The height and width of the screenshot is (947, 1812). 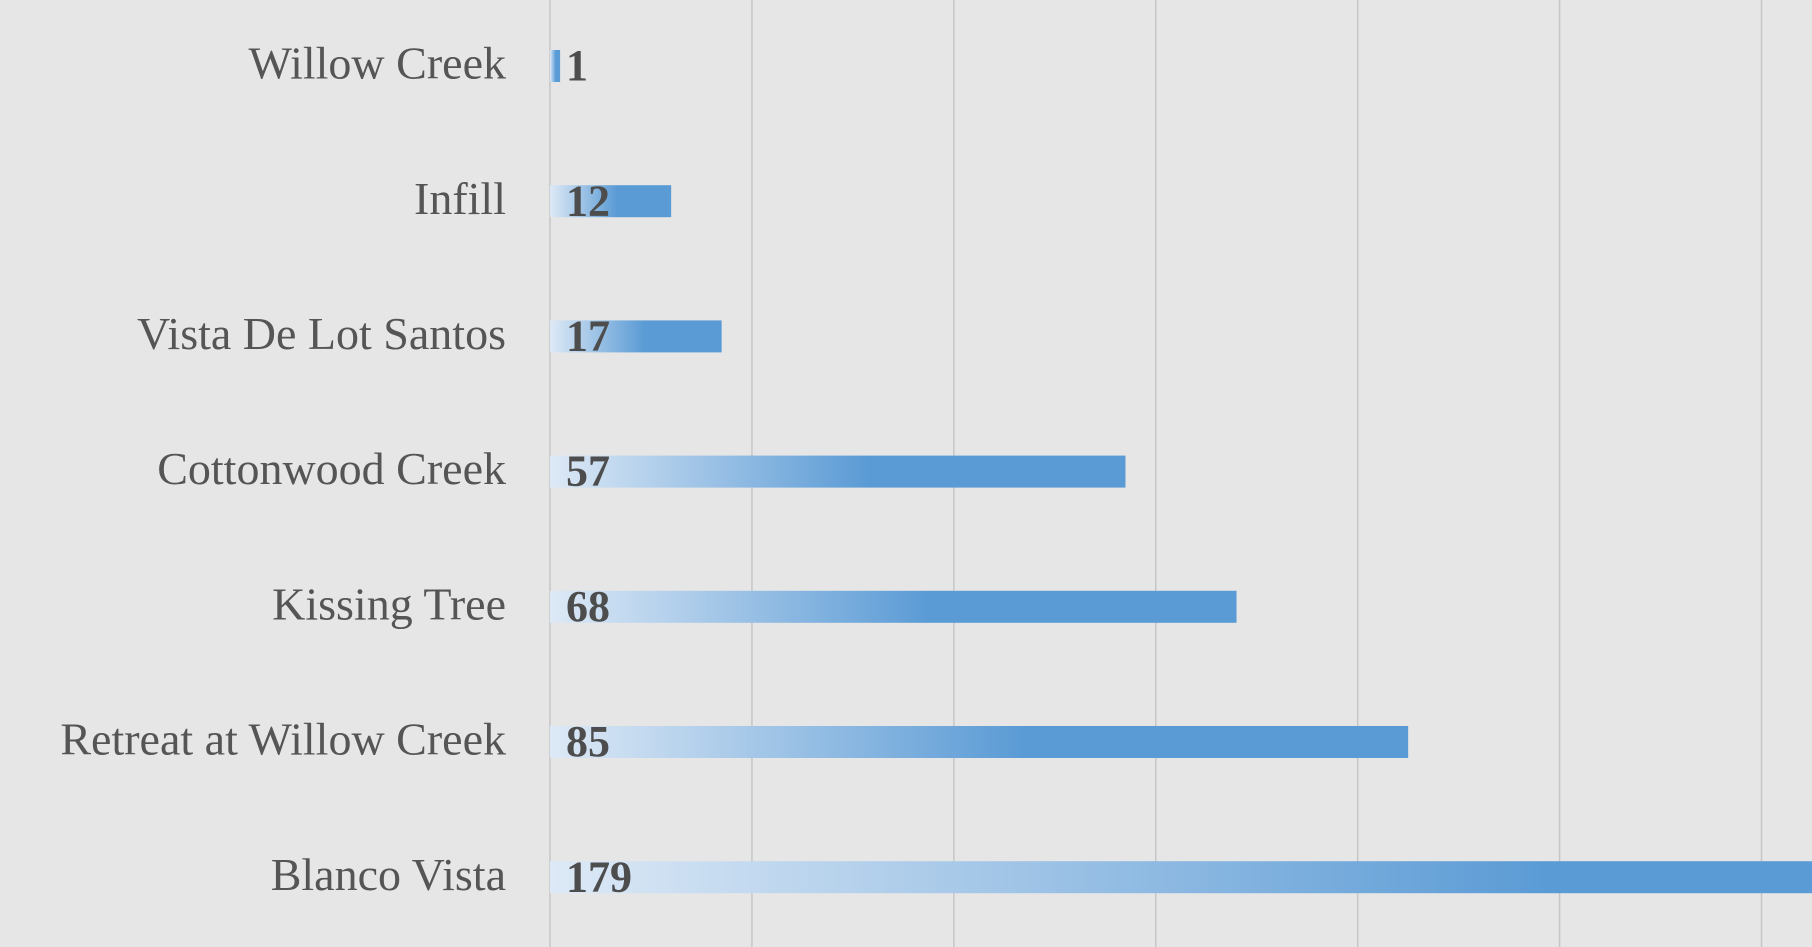 What do you see at coordinates (588, 606) in the screenshot?
I see `data-label: 68` at bounding box center [588, 606].